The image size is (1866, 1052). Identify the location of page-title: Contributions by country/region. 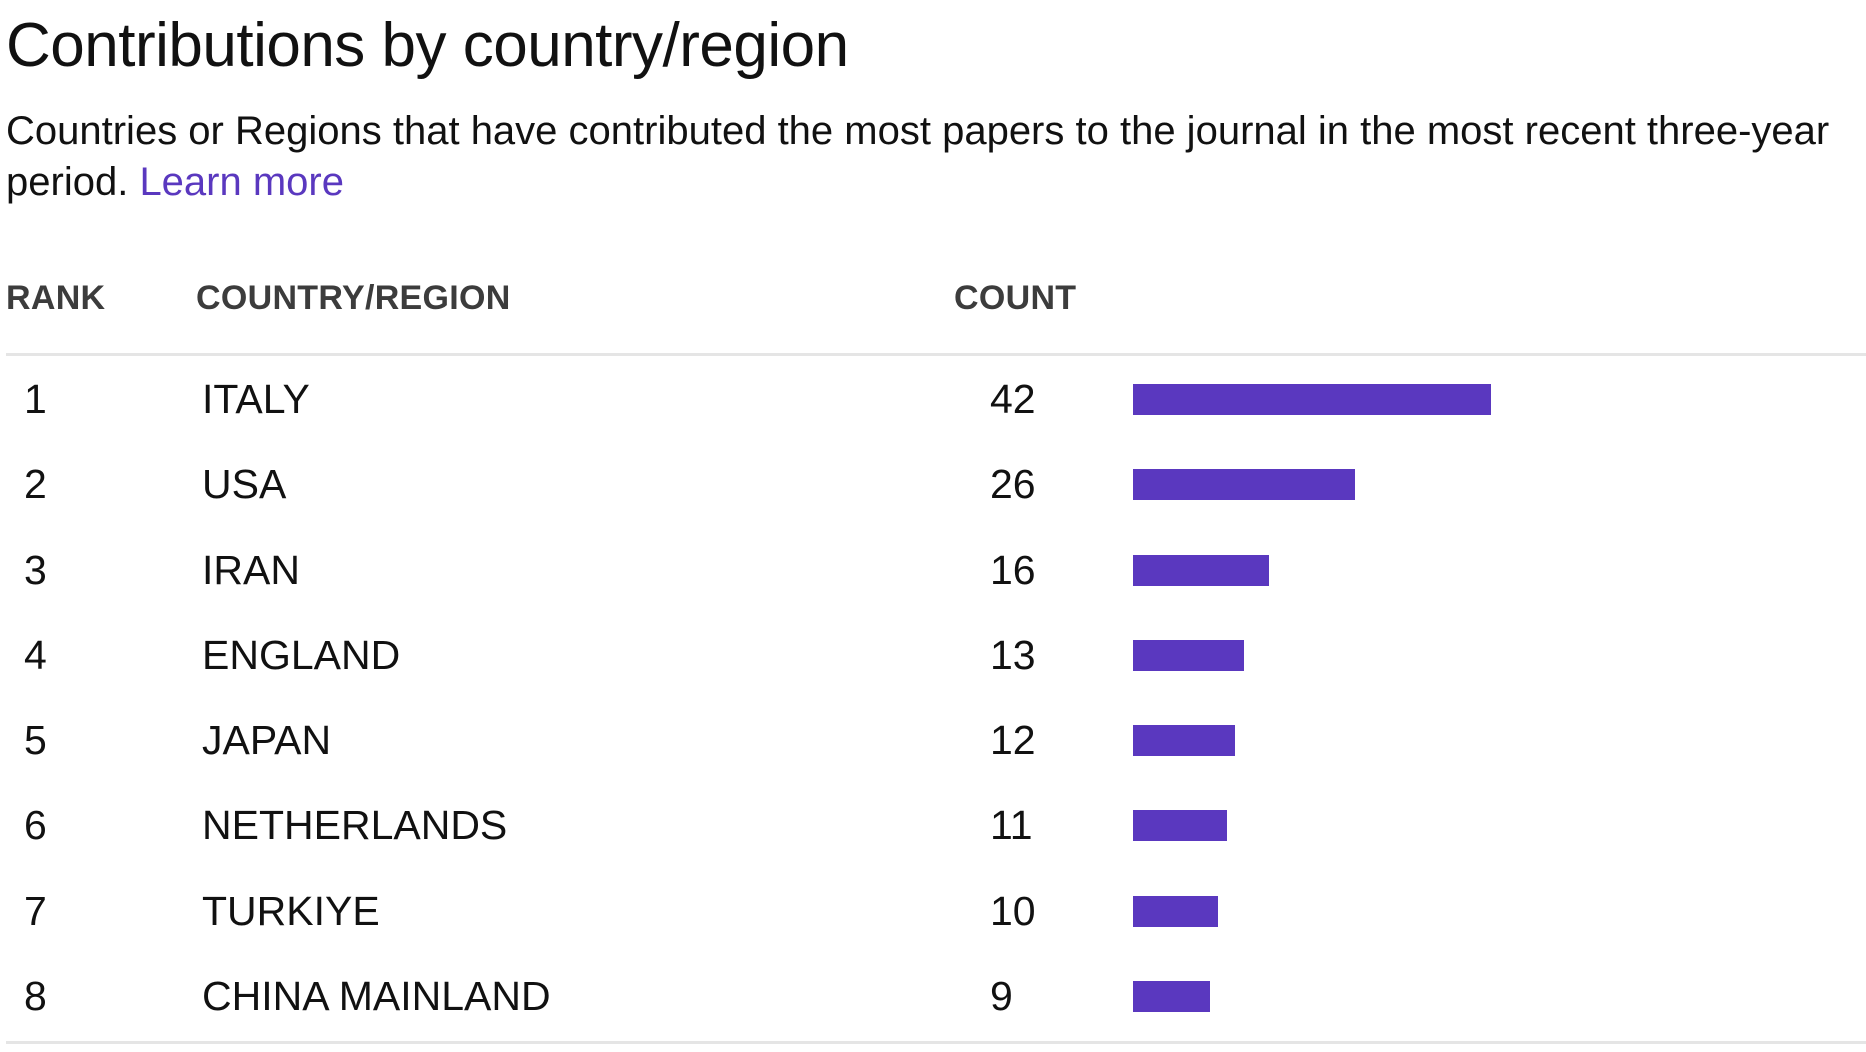
(427, 45).